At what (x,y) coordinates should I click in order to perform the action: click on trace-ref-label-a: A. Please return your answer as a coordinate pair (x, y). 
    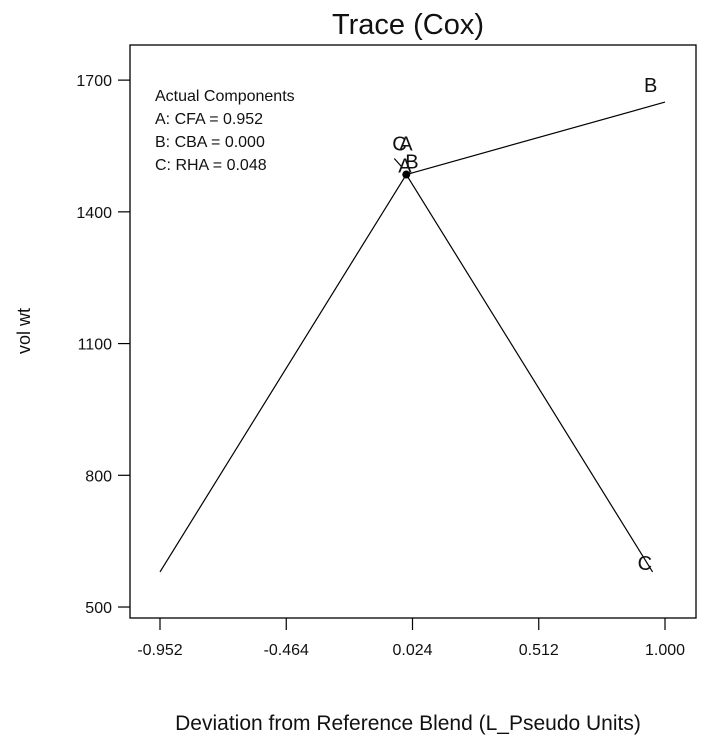
    Looking at the image, I should click on (406, 145).